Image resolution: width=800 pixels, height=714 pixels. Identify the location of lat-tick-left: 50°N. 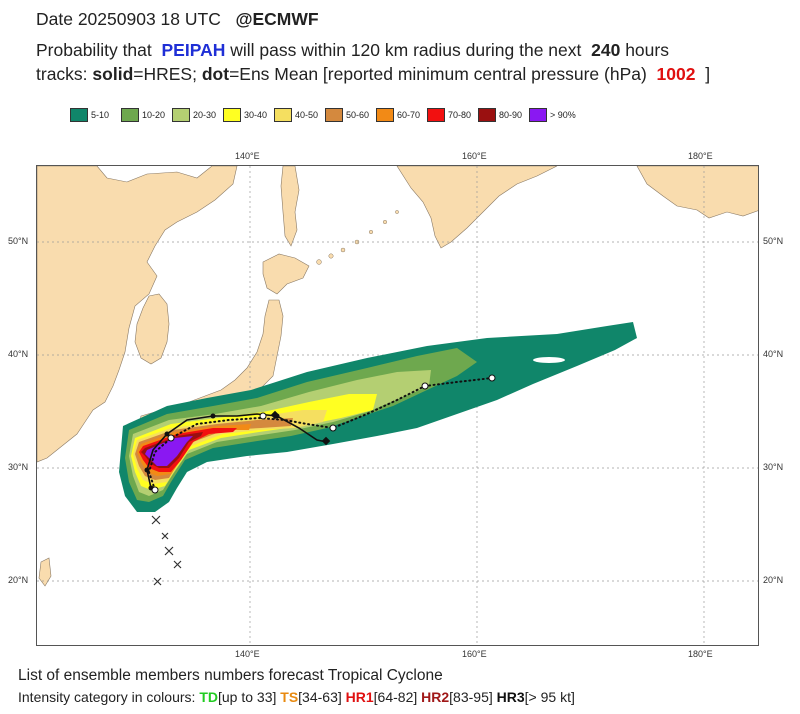
(18, 241).